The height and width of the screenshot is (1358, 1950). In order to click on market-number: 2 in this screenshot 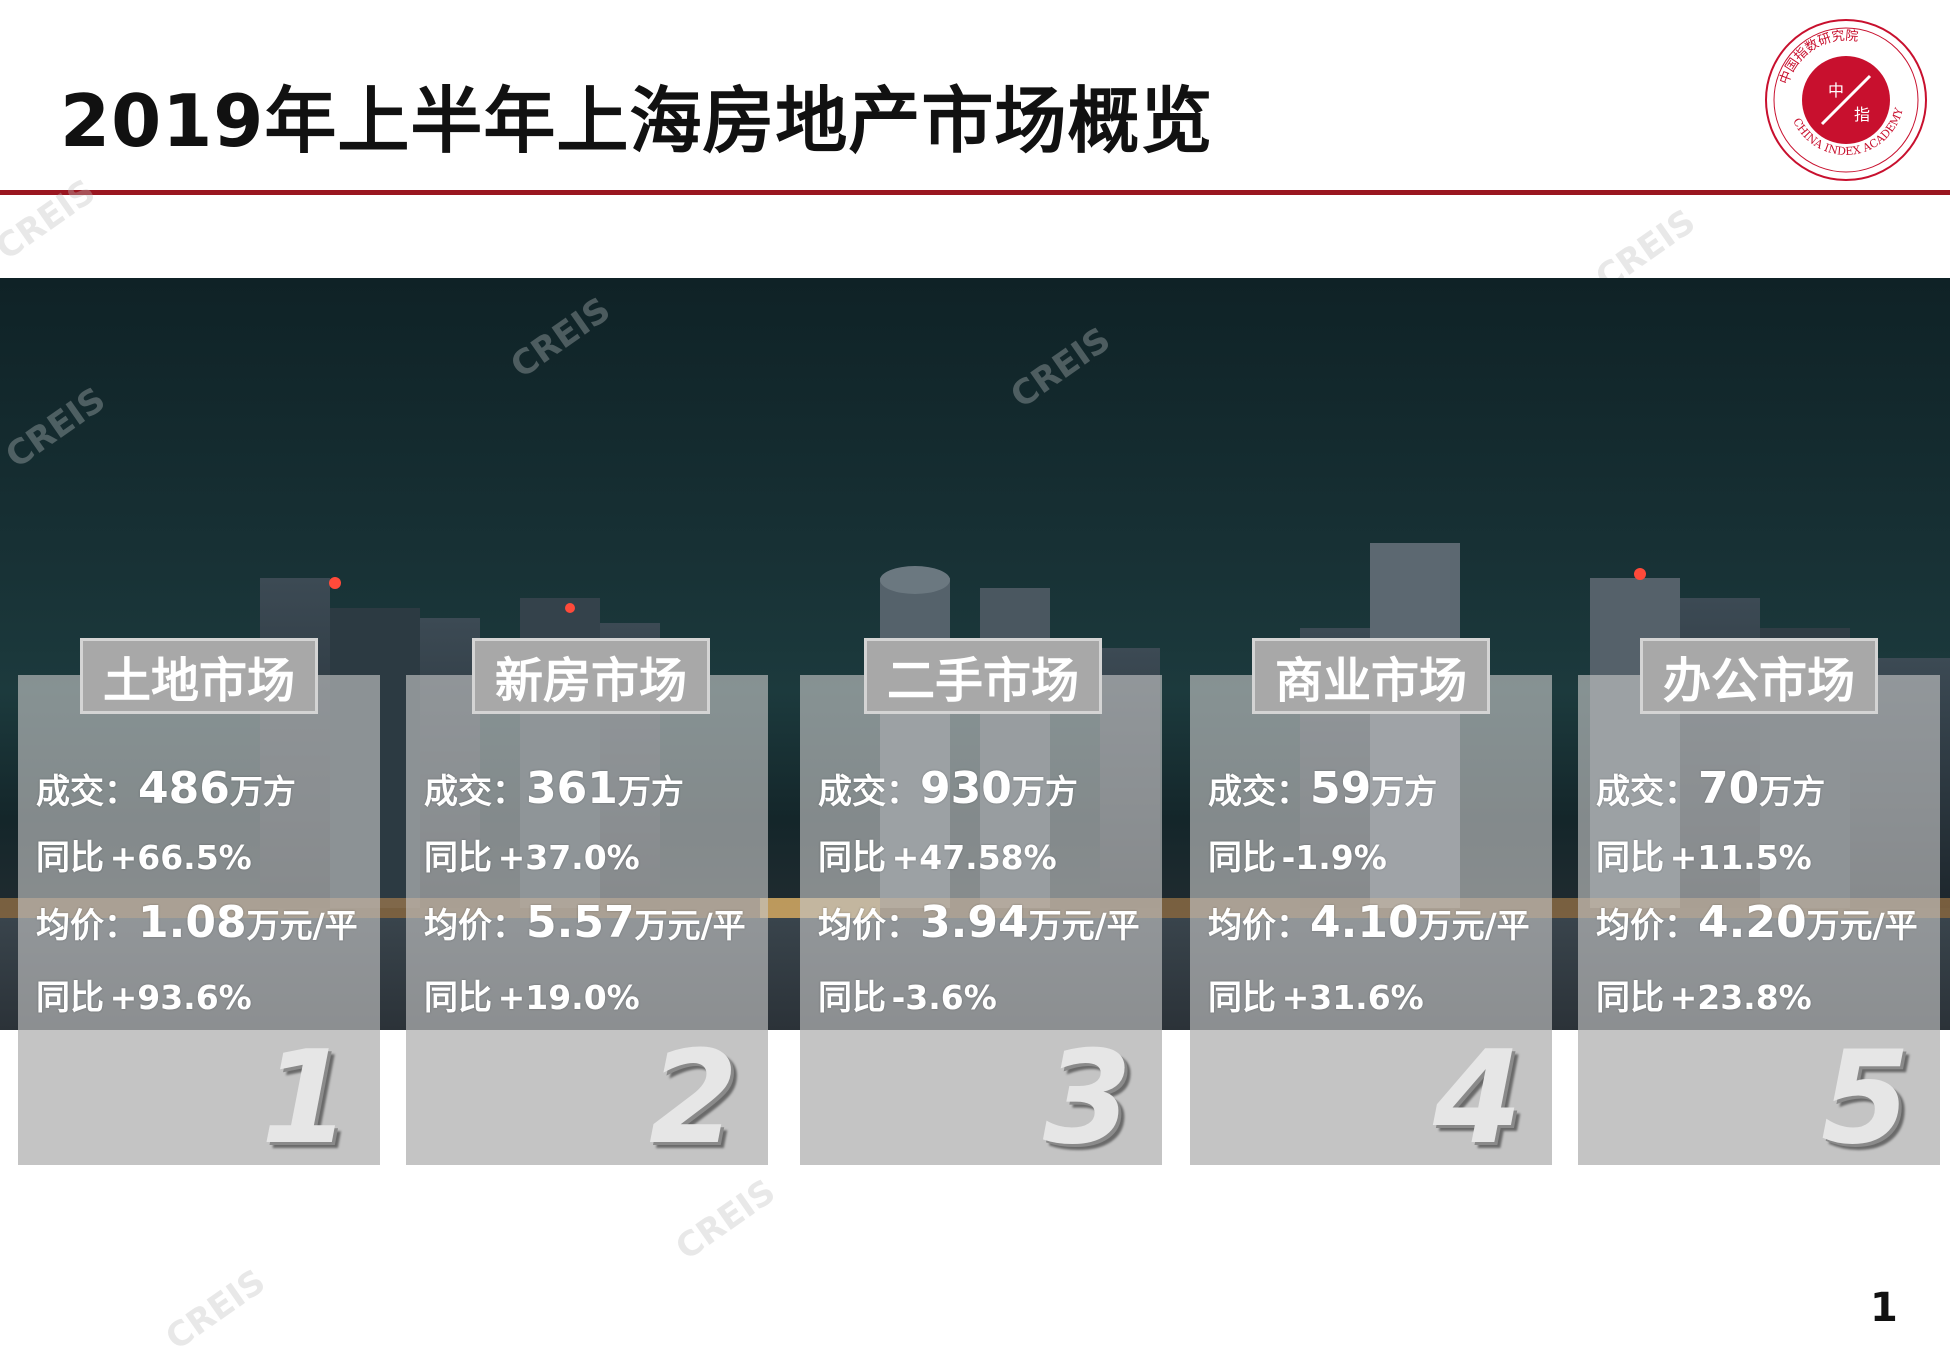, I will do `click(693, 1098)`.